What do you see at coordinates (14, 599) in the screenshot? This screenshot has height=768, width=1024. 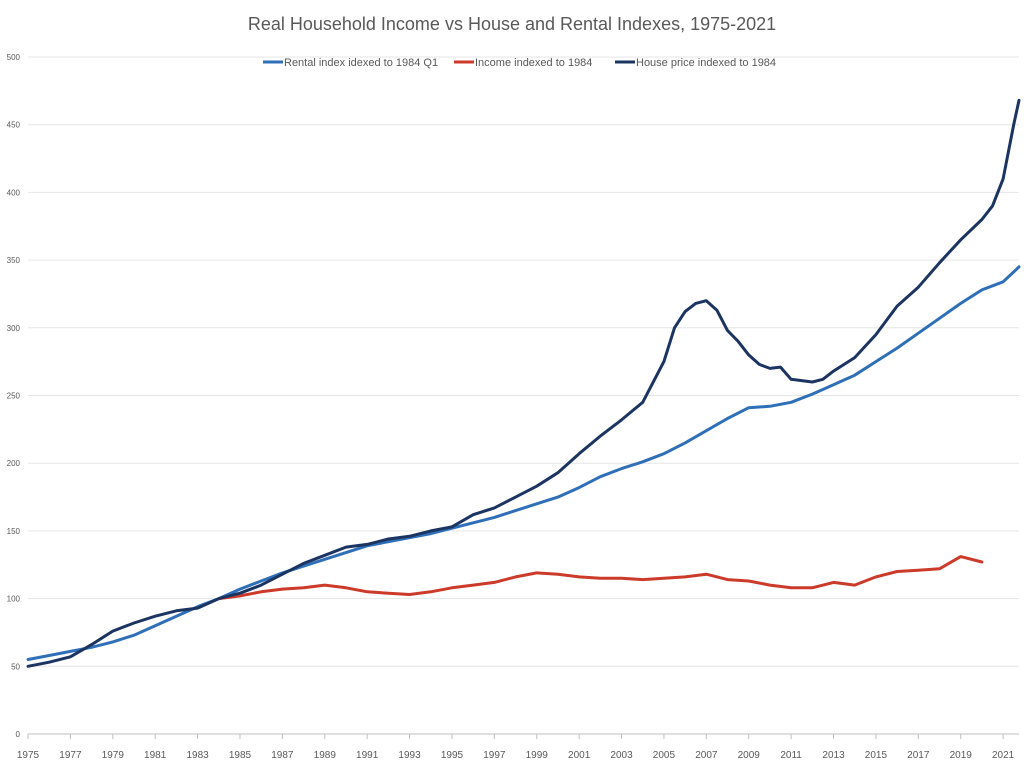 I see `y-tick-label: 100` at bounding box center [14, 599].